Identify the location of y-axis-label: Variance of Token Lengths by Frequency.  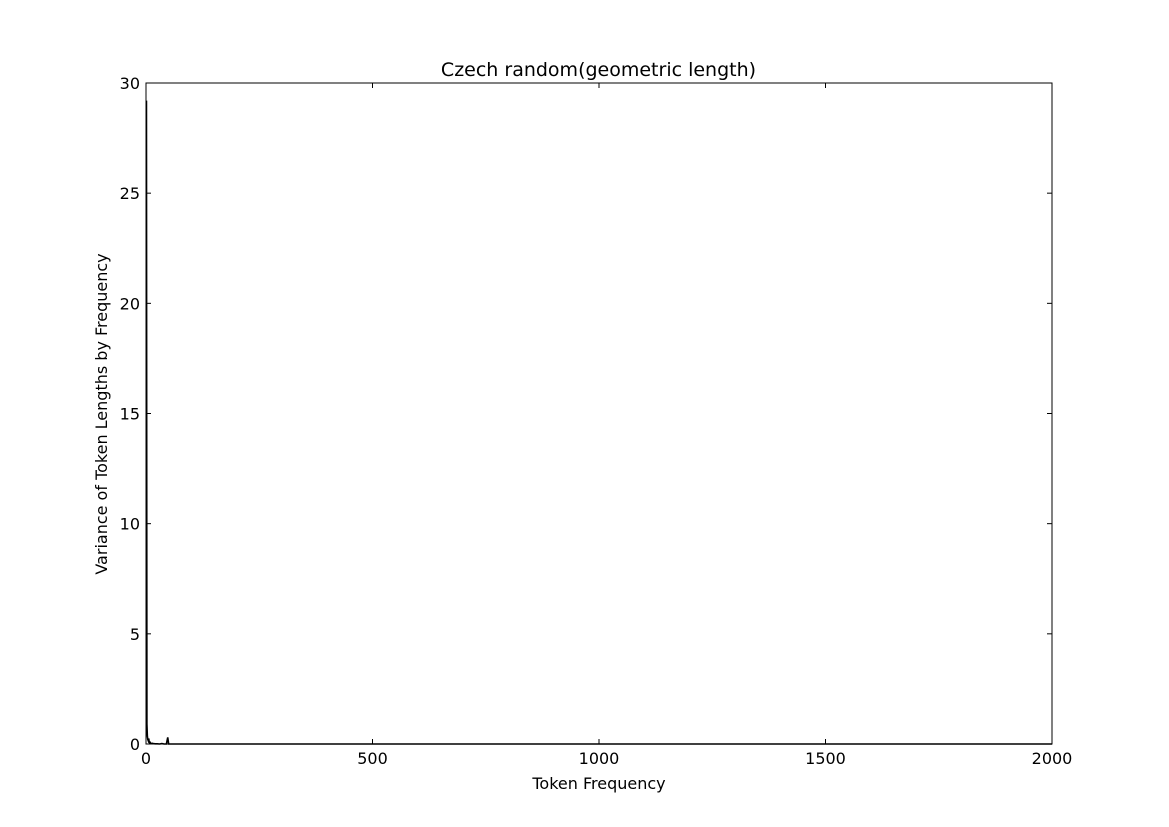
(101, 413).